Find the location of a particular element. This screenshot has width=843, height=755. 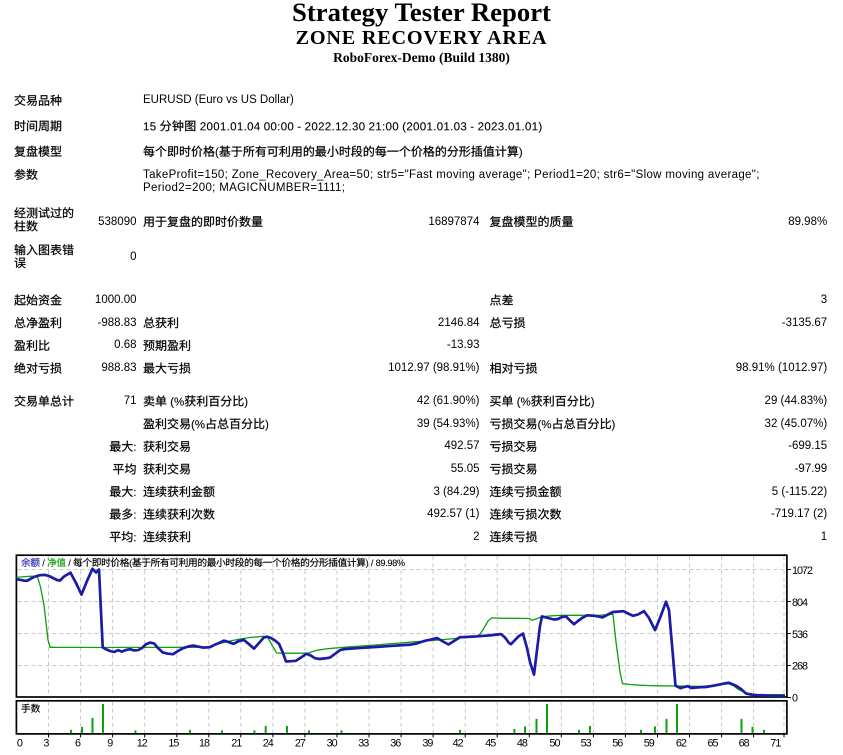

svg-text: 33 is located at coordinates (363, 744).